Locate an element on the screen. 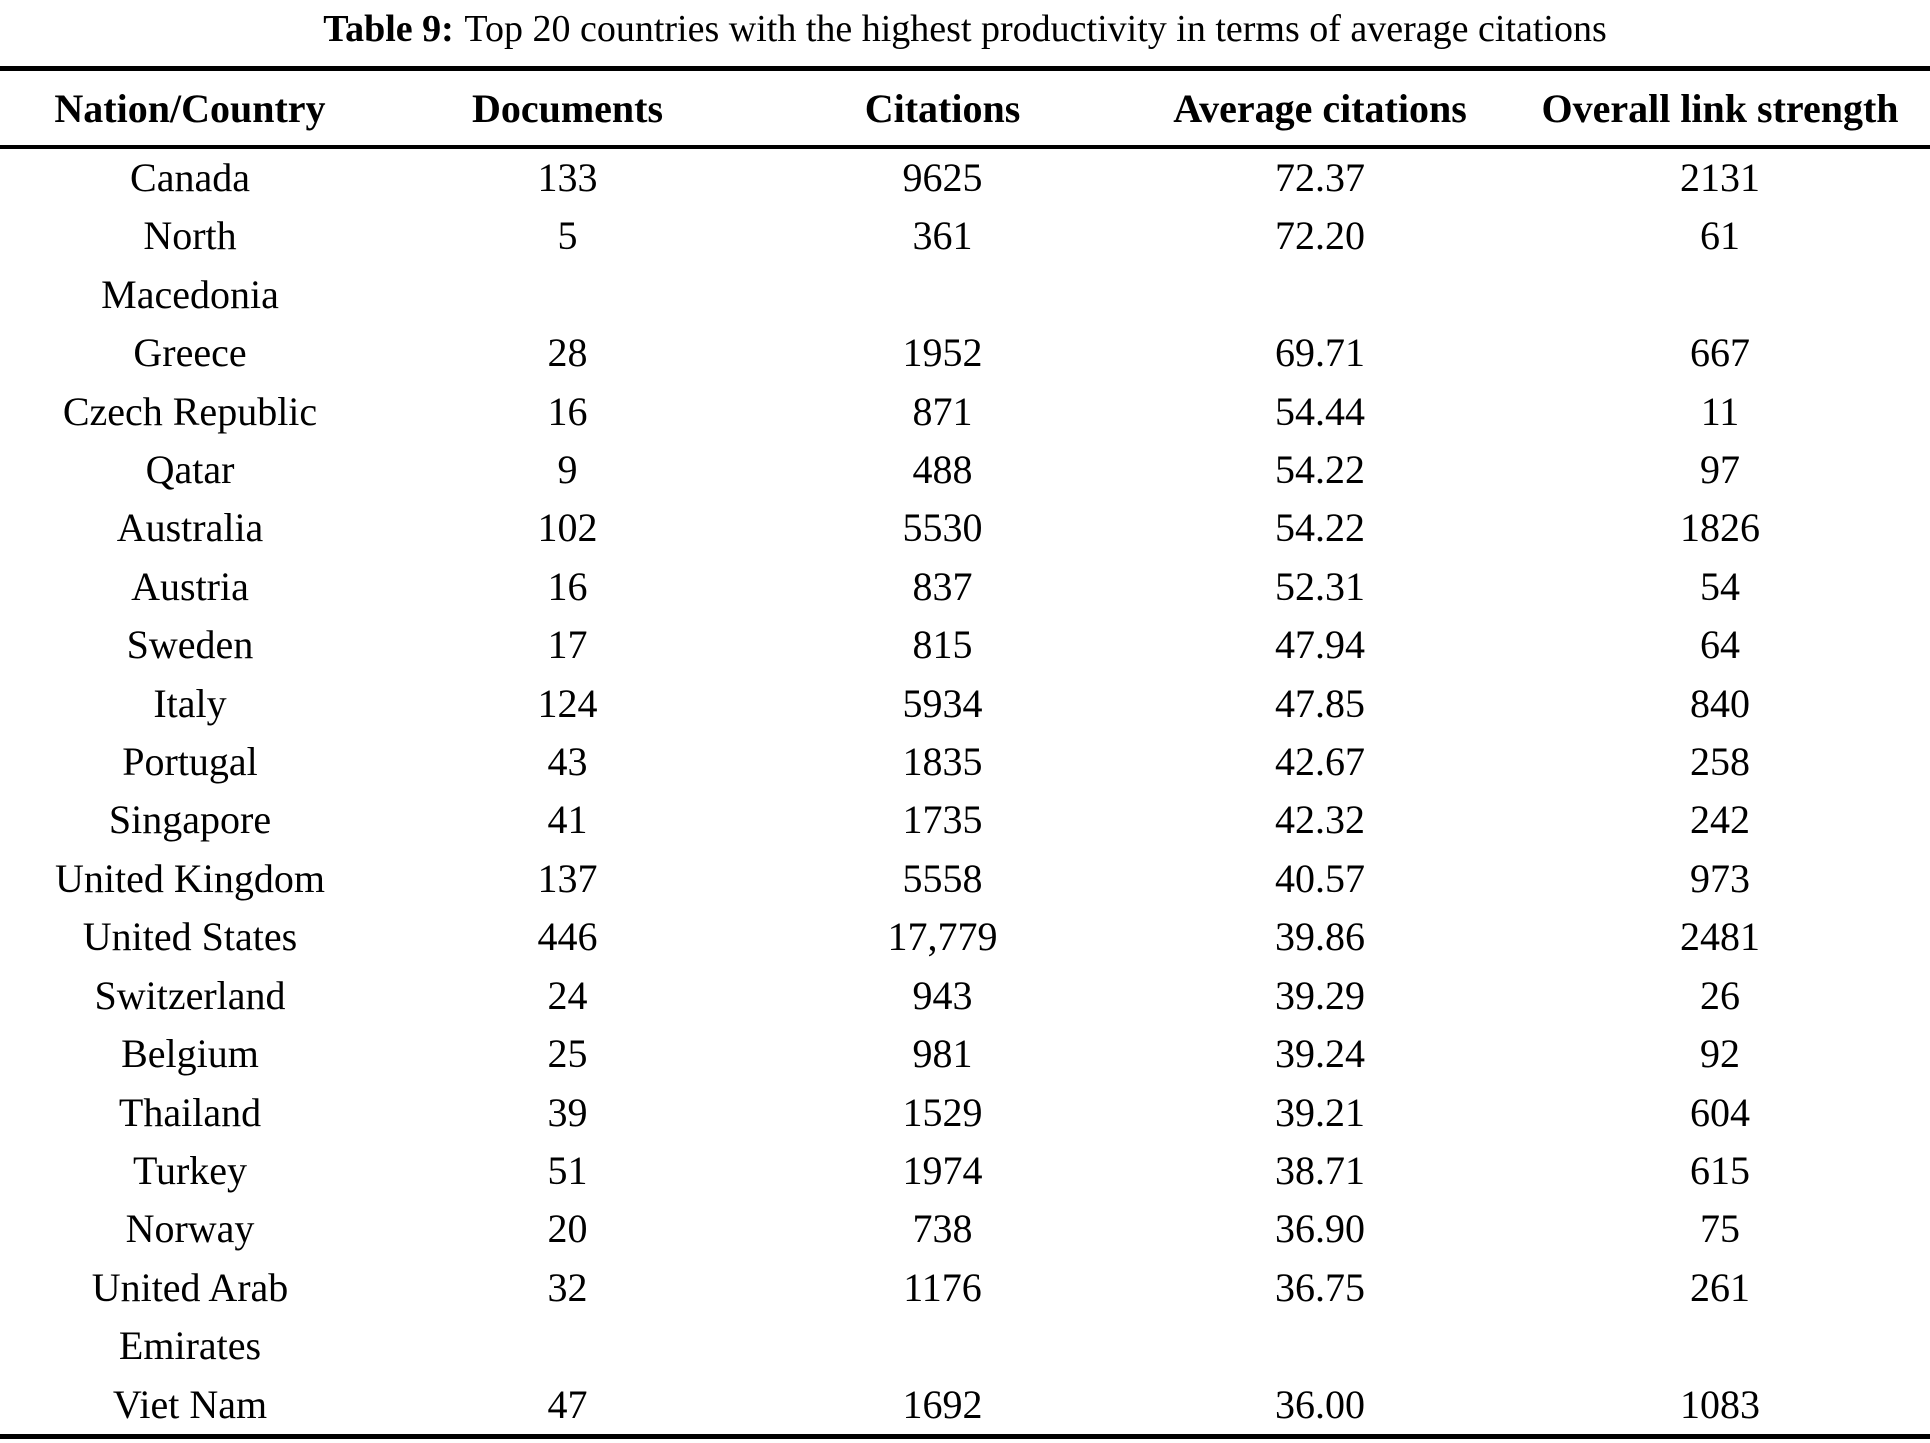  cell-average-citations: 39.24 is located at coordinates (1320, 1054).